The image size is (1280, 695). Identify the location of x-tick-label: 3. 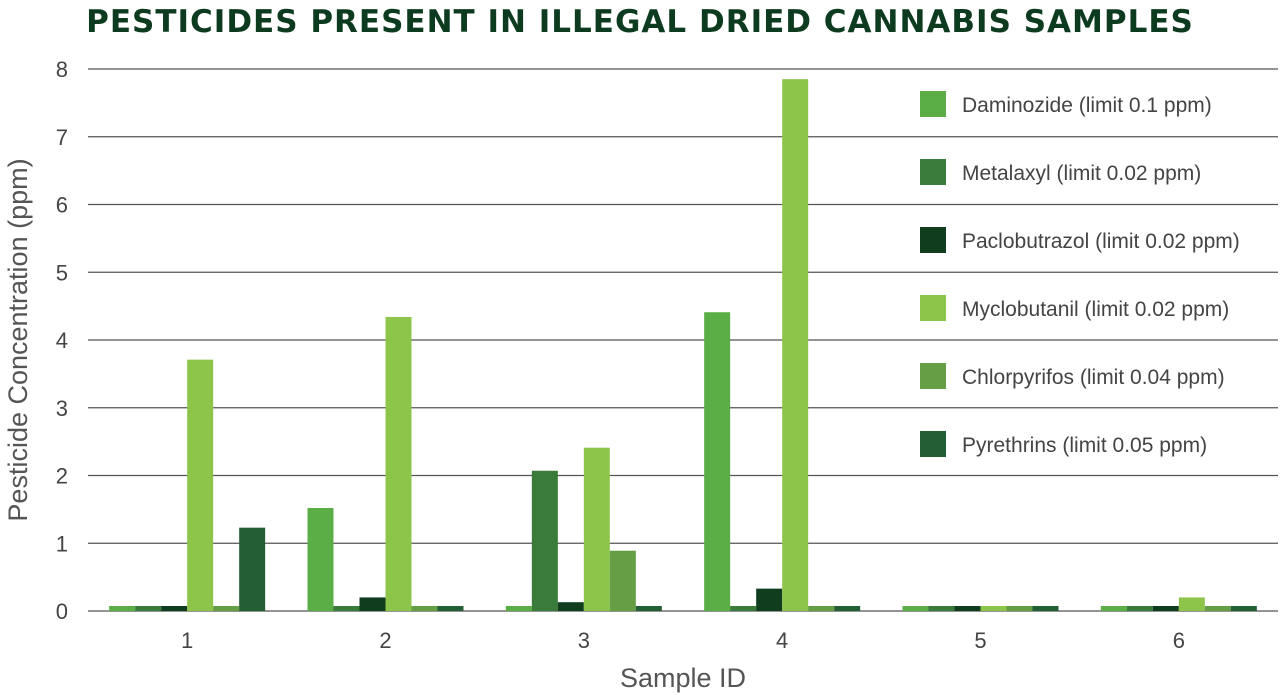
(584, 640).